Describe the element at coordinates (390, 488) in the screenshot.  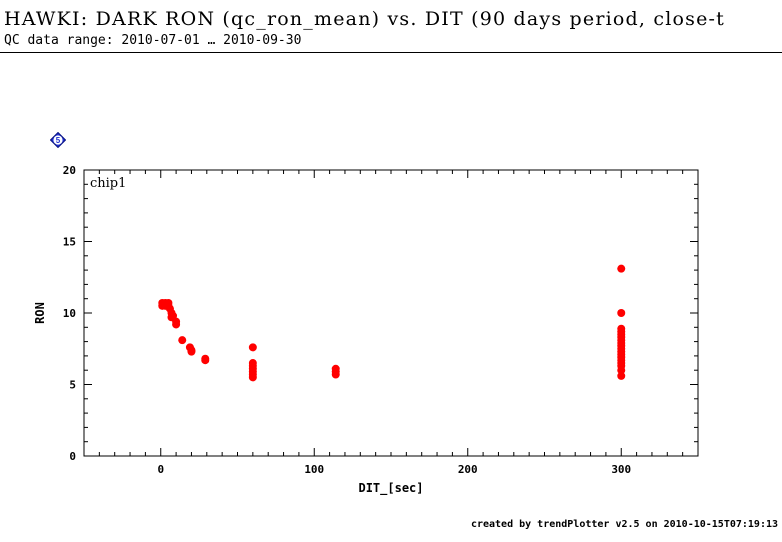
I see `x-axis-title: DIT_[sec]` at that location.